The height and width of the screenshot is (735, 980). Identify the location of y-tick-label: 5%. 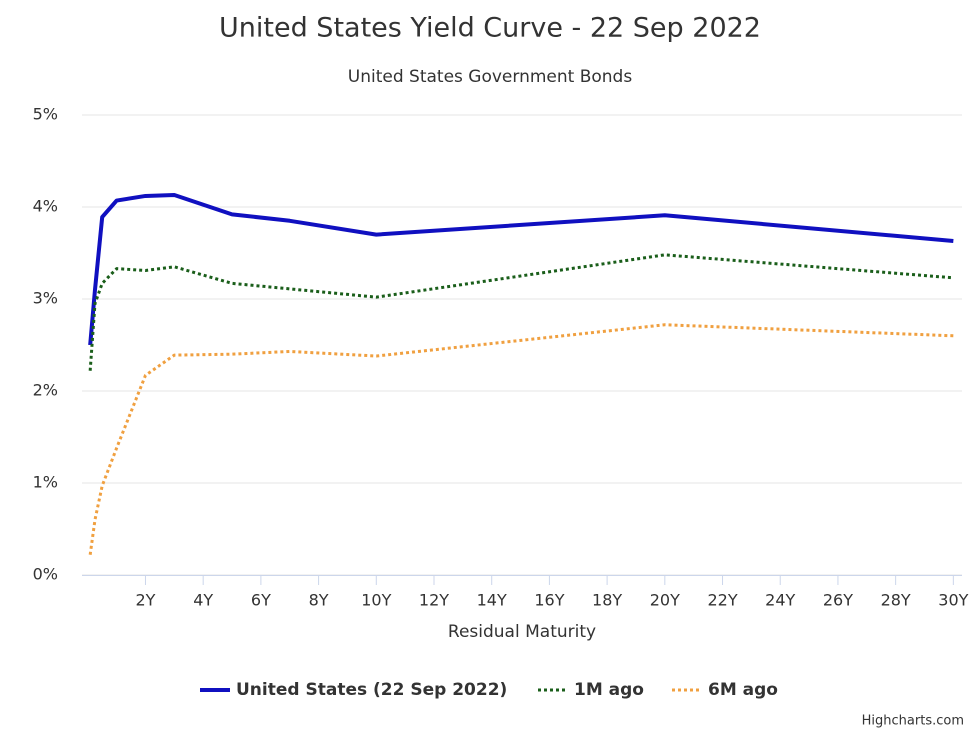
(45, 114).